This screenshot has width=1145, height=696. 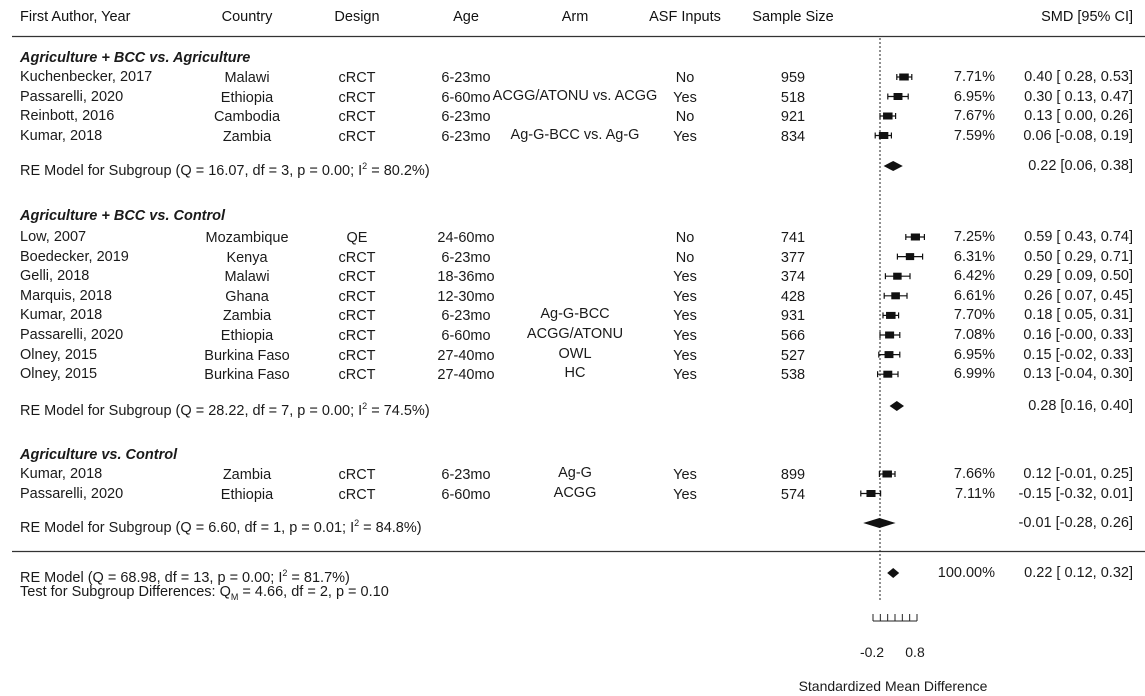 I want to click on study-smd-ci: 0.26 [ 0.07, 0.45], so click(x=1078, y=295).